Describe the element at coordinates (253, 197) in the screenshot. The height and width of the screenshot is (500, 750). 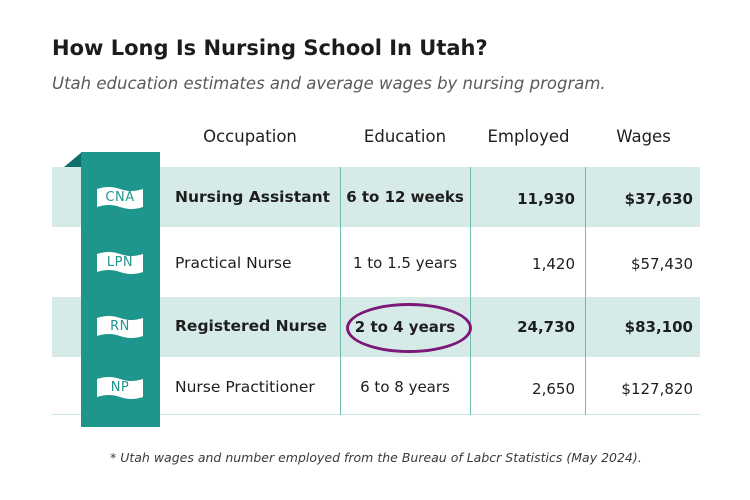
I see `occupation-cell: Nursing Assistant` at that location.